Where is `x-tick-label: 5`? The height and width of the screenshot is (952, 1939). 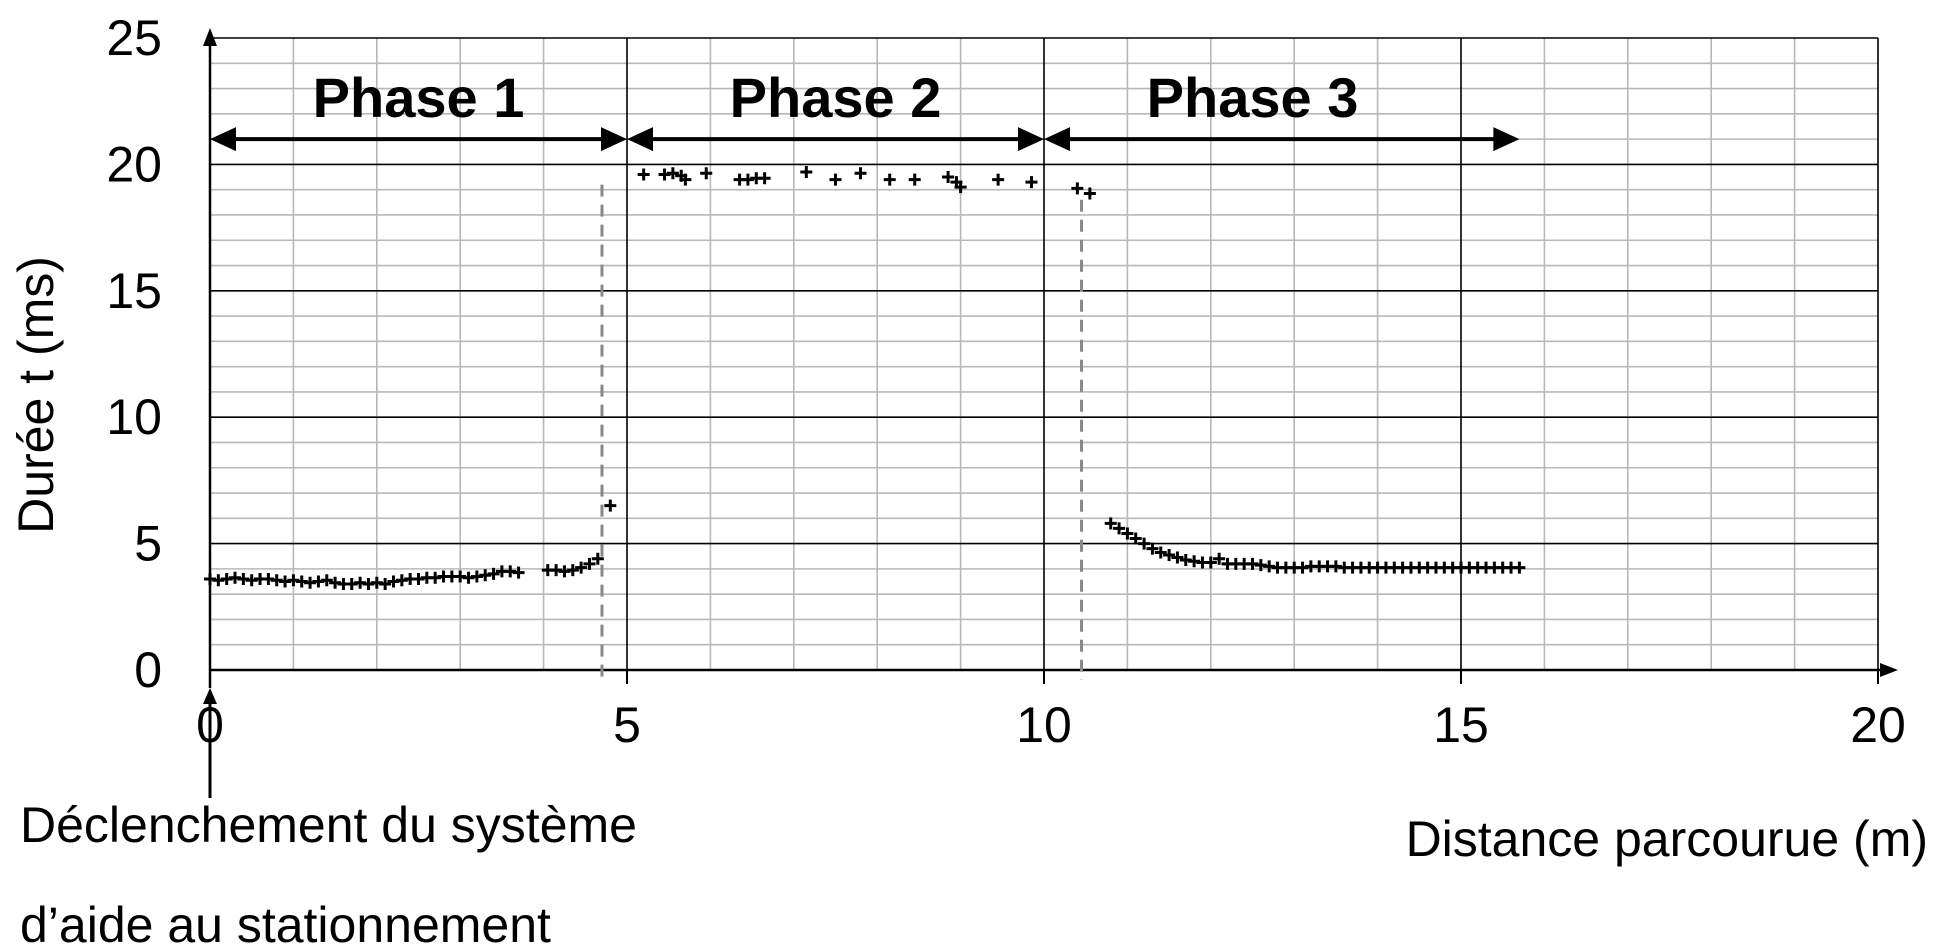
x-tick-label: 5 is located at coordinates (627, 725).